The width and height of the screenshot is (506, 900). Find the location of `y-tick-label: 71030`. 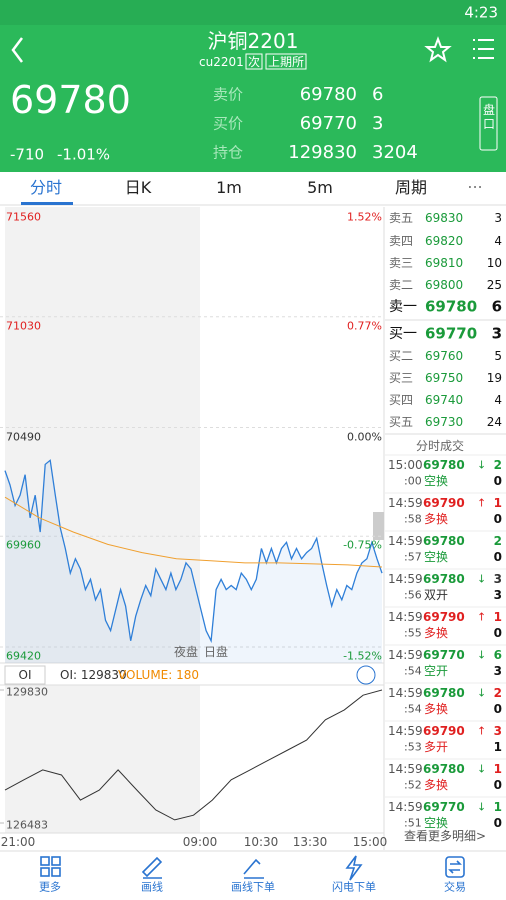

y-tick-label: 71030 is located at coordinates (23, 326).